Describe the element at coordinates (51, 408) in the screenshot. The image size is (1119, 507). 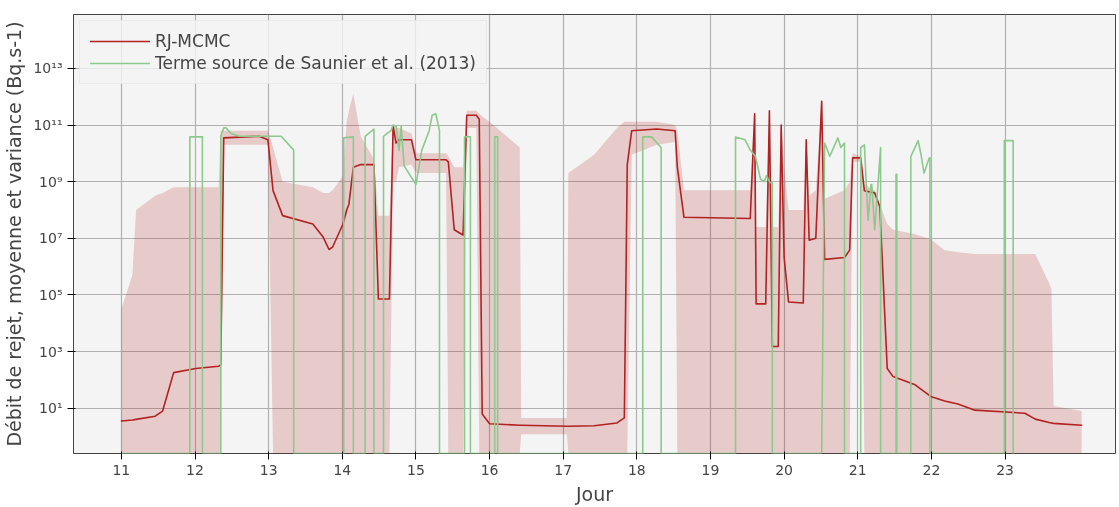
I see `y-tick-label: 10¹` at that location.